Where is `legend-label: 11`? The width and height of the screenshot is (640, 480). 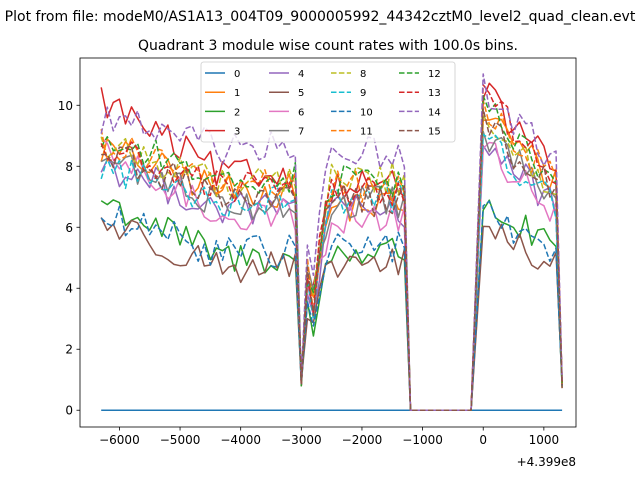 legend-label: 11 is located at coordinates (366, 132).